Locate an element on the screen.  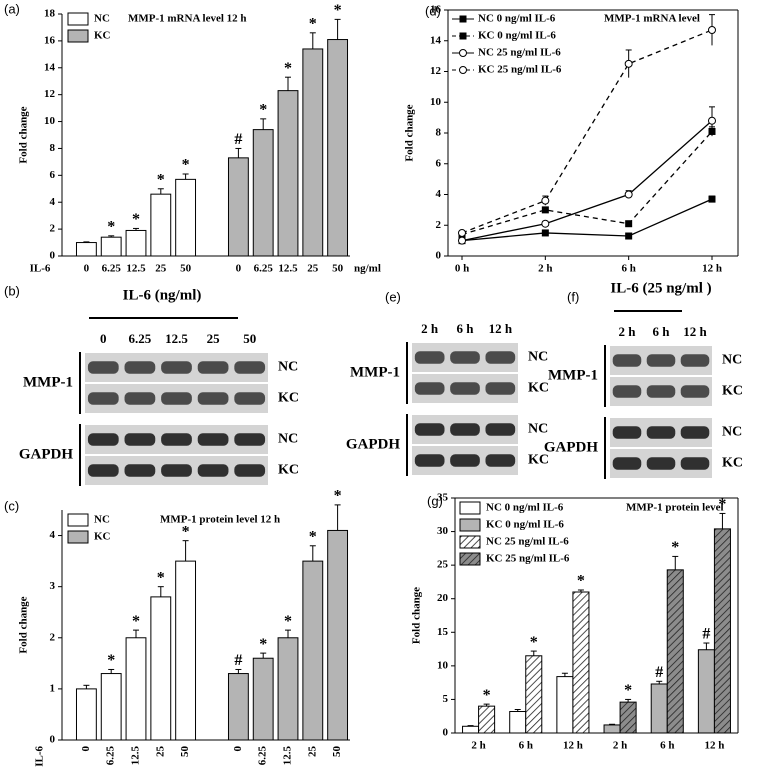
y-tick-label: 16 is located at coordinates (50, 40).